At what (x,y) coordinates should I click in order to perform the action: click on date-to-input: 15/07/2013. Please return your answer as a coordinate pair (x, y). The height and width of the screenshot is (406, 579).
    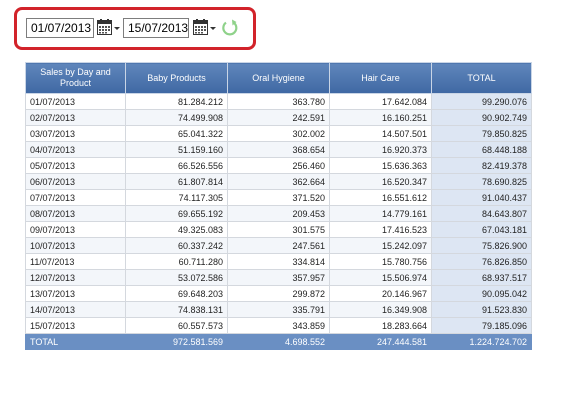
    Looking at the image, I should click on (156, 28).